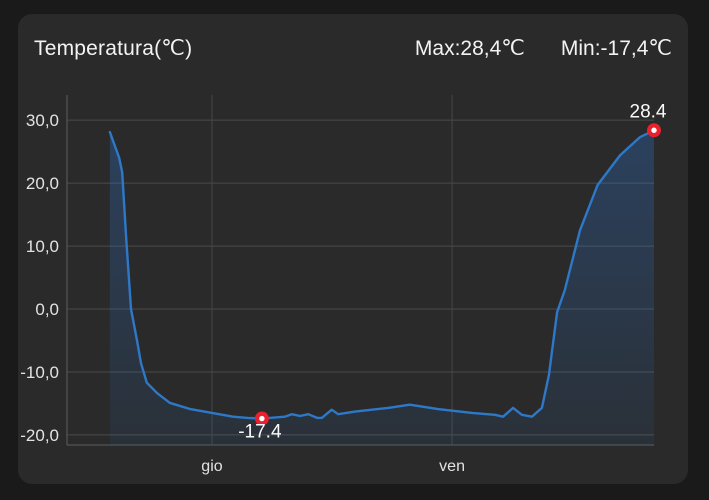  Describe the element at coordinates (469, 48) in the screenshot. I see `max-temperature-label: Max:28,4℃` at that location.